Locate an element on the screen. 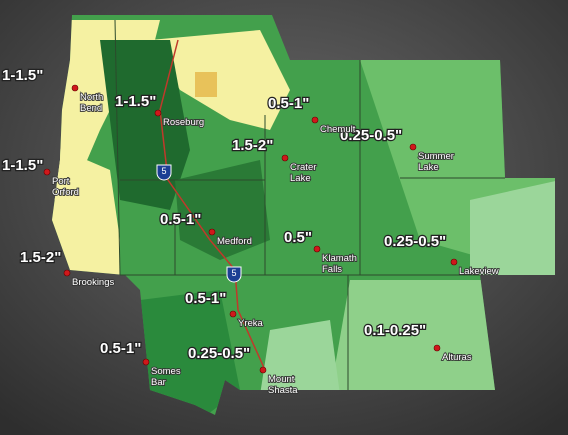 This screenshot has width=568, height=435. city-name: Medford is located at coordinates (234, 241).